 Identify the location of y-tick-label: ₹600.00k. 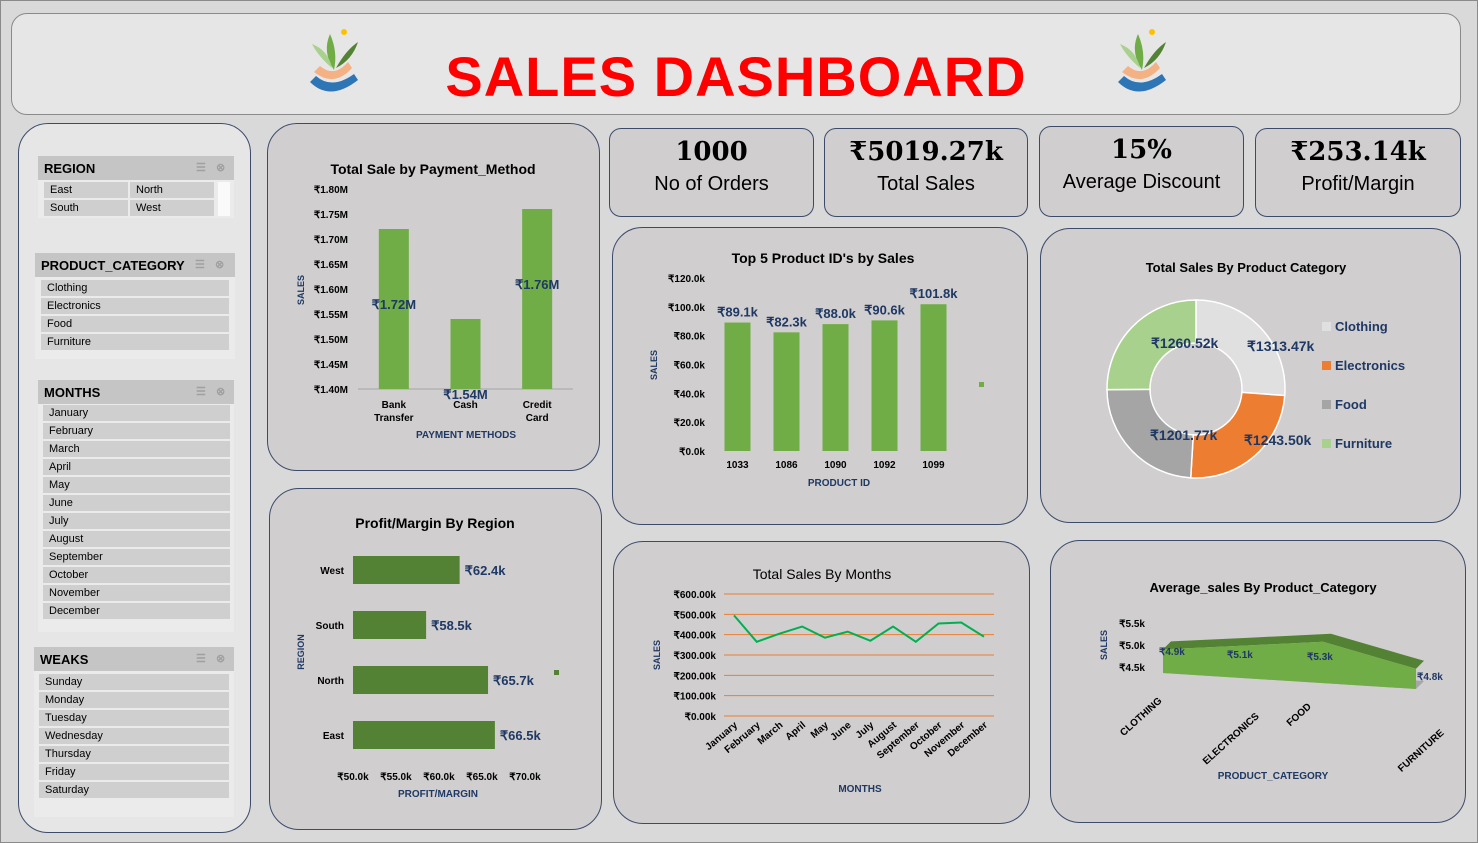
(694, 595).